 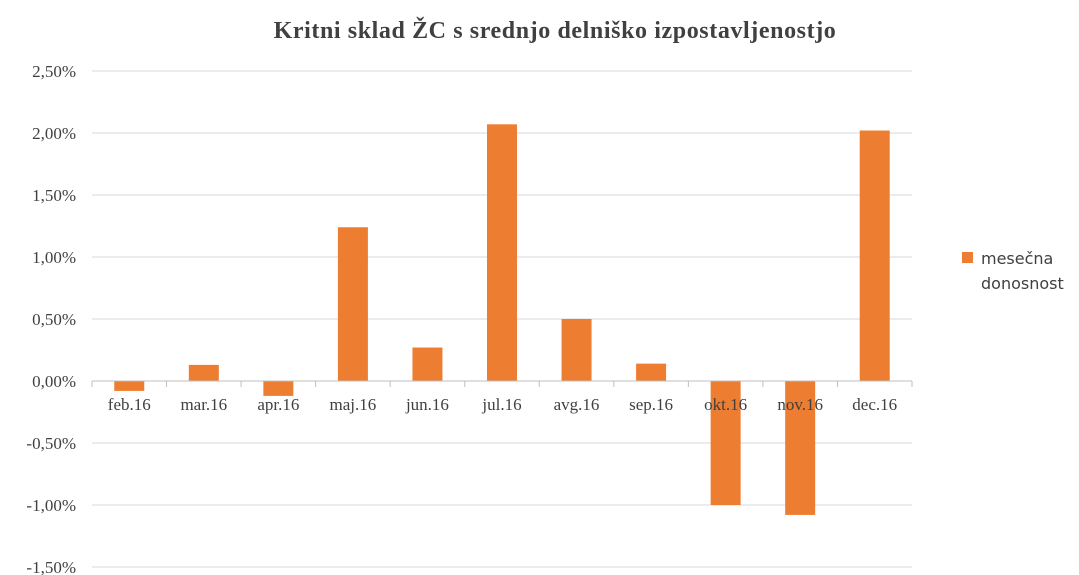 What do you see at coordinates (427, 404) in the screenshot?
I see `x-tick-label: jun.16` at bounding box center [427, 404].